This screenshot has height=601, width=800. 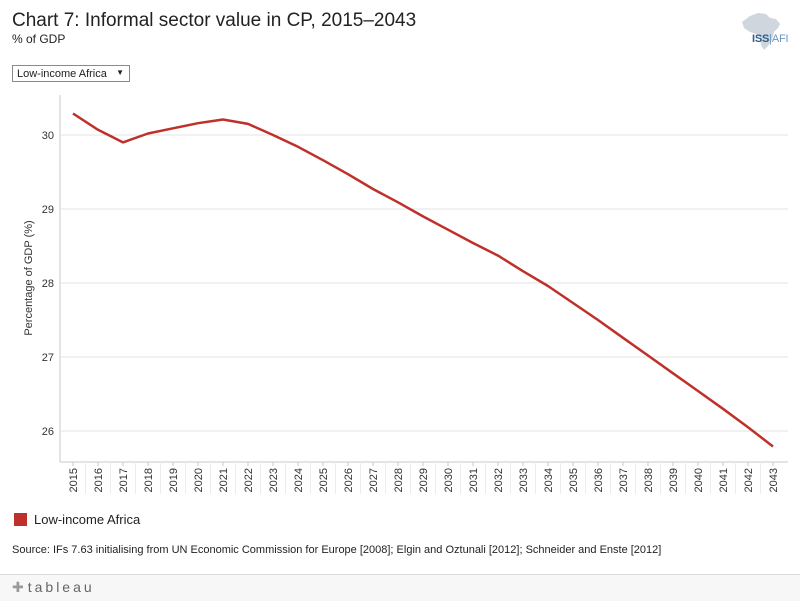 I want to click on x-tick-label: 2033, so click(x=524, y=480).